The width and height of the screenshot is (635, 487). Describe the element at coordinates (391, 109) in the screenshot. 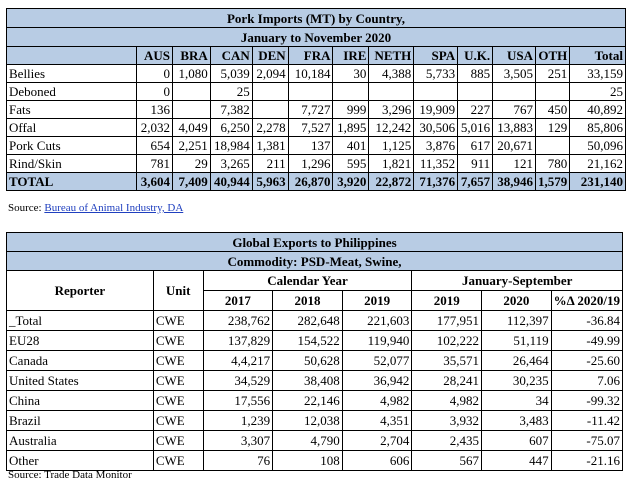

I see `imports-cell: 3,296` at that location.